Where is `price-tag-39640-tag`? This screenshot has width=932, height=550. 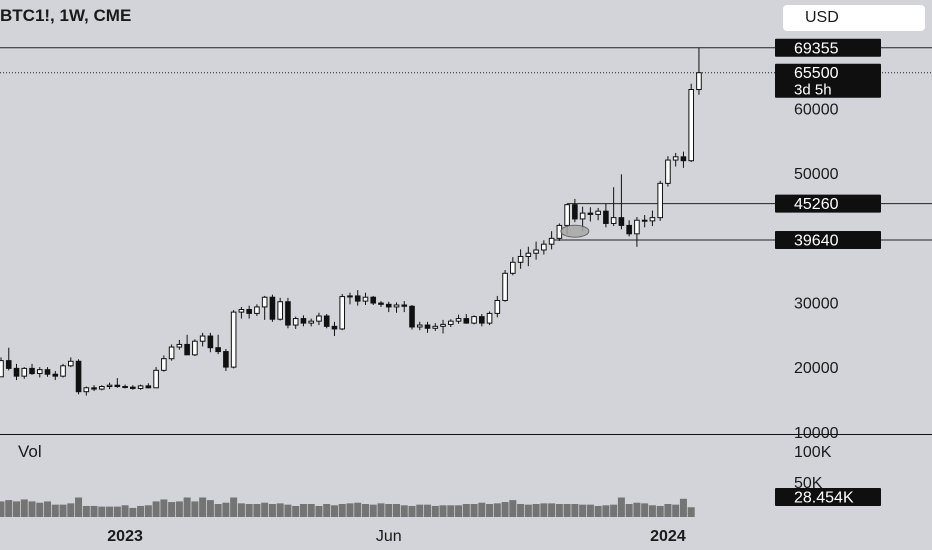 price-tag-39640-tag is located at coordinates (828, 240).